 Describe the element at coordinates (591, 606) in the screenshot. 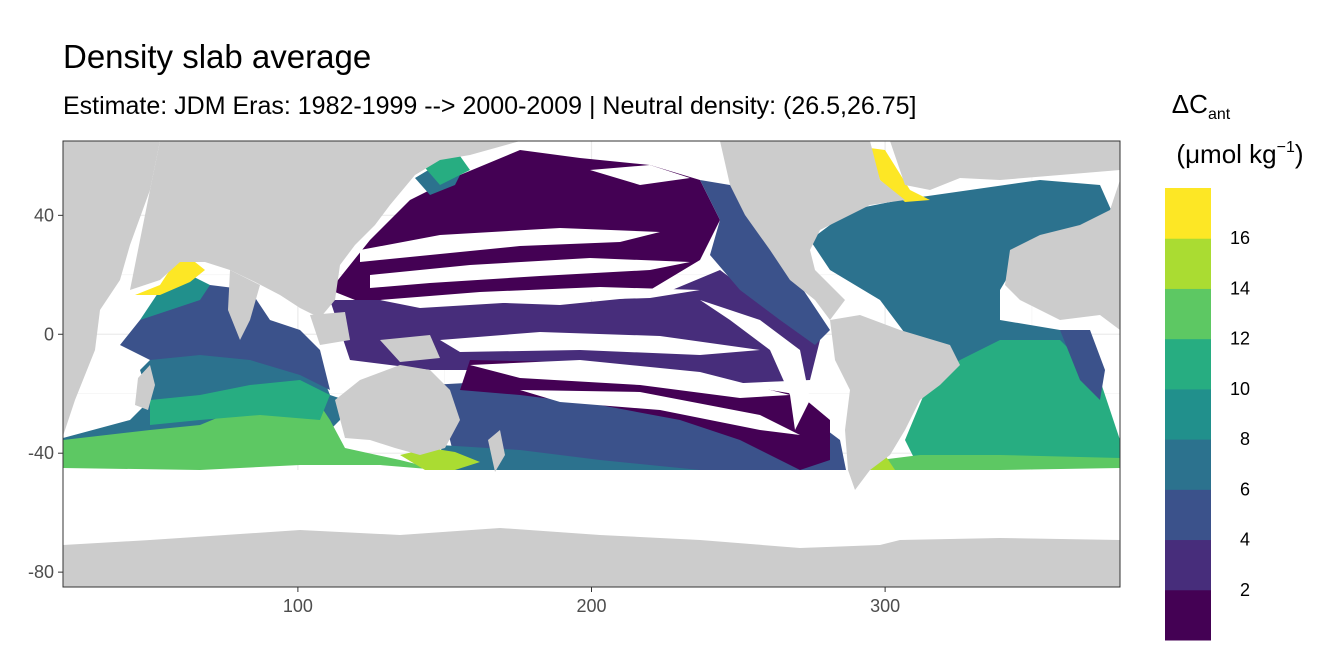

I see `x-tick-label: 200` at that location.